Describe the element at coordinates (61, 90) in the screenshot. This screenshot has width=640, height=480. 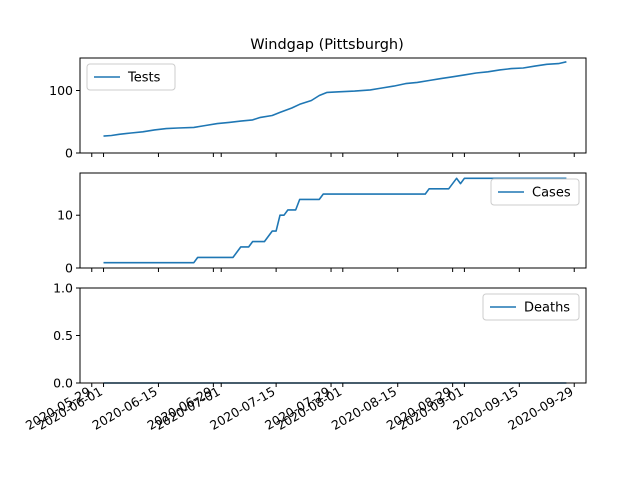
I see `y-tick-label: 100` at that location.